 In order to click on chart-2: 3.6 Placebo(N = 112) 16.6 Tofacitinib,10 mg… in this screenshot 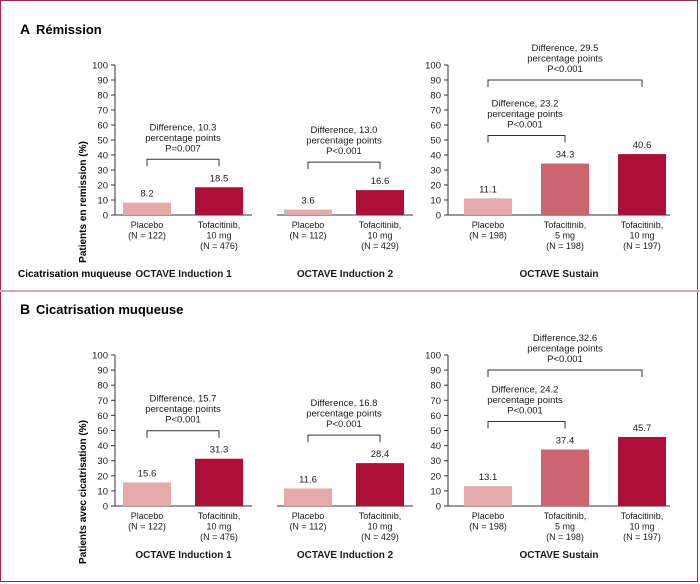, I will do `click(345, 202)`.